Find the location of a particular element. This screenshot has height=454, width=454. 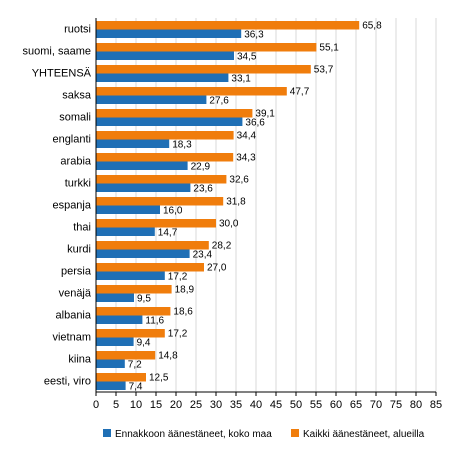

category-label: turkki is located at coordinates (78, 184).